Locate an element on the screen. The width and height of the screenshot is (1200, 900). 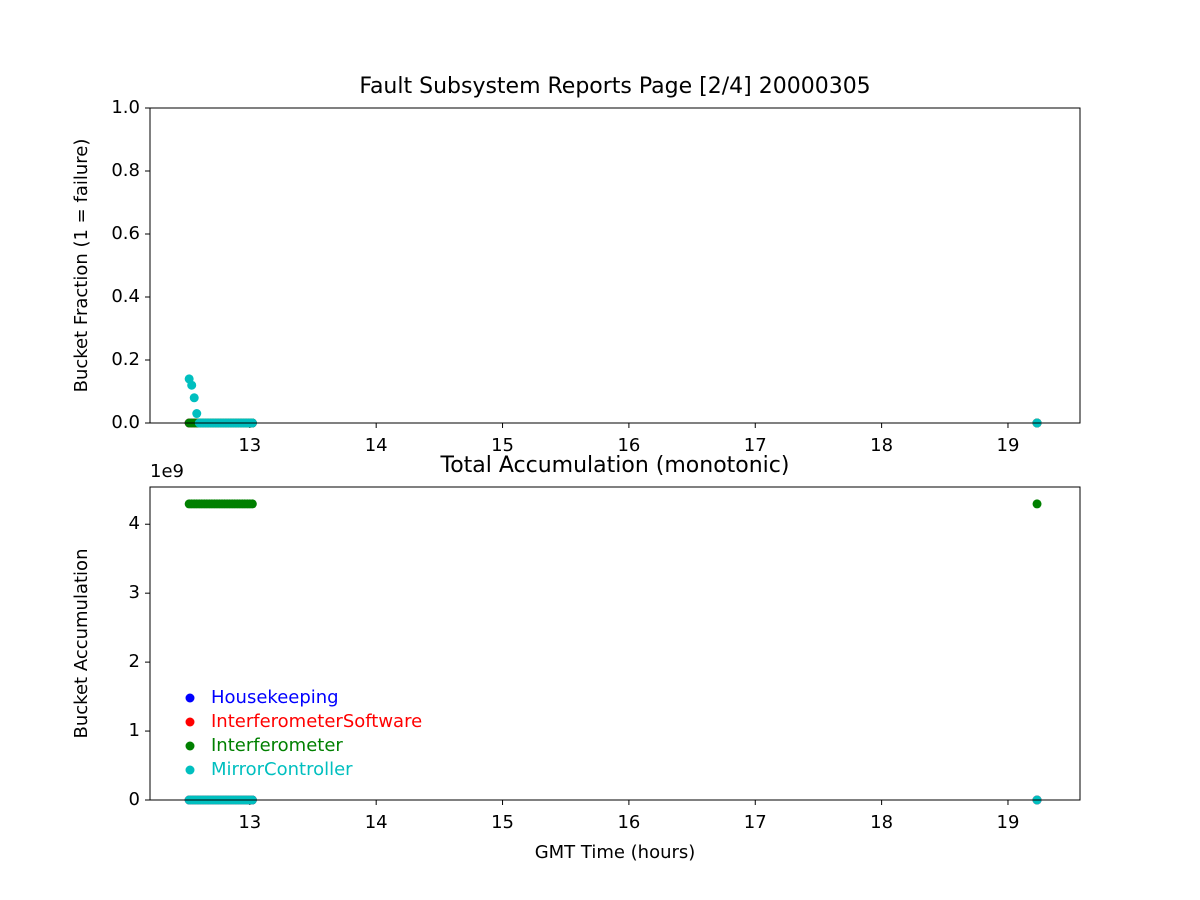
y-tick-label: 1 is located at coordinates (134, 730).